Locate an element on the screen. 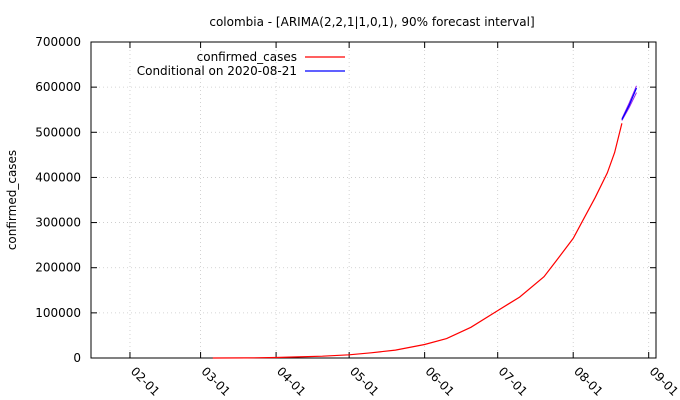  legend-label: Conditional on 2020-08-21 is located at coordinates (217, 71).